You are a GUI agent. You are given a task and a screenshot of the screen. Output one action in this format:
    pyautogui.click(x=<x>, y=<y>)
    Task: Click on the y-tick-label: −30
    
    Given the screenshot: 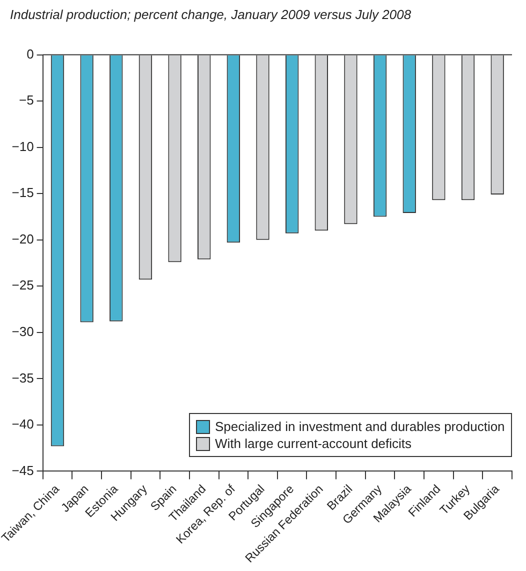 What is the action you would take?
    pyautogui.click(x=23, y=332)
    